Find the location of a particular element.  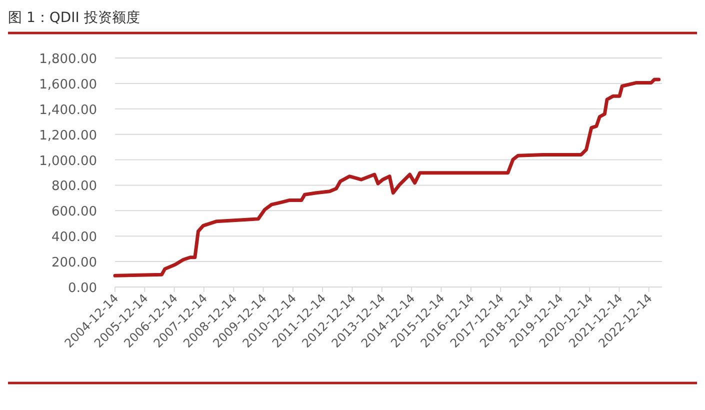

y-tick-label: 400.00 is located at coordinates (74, 238).